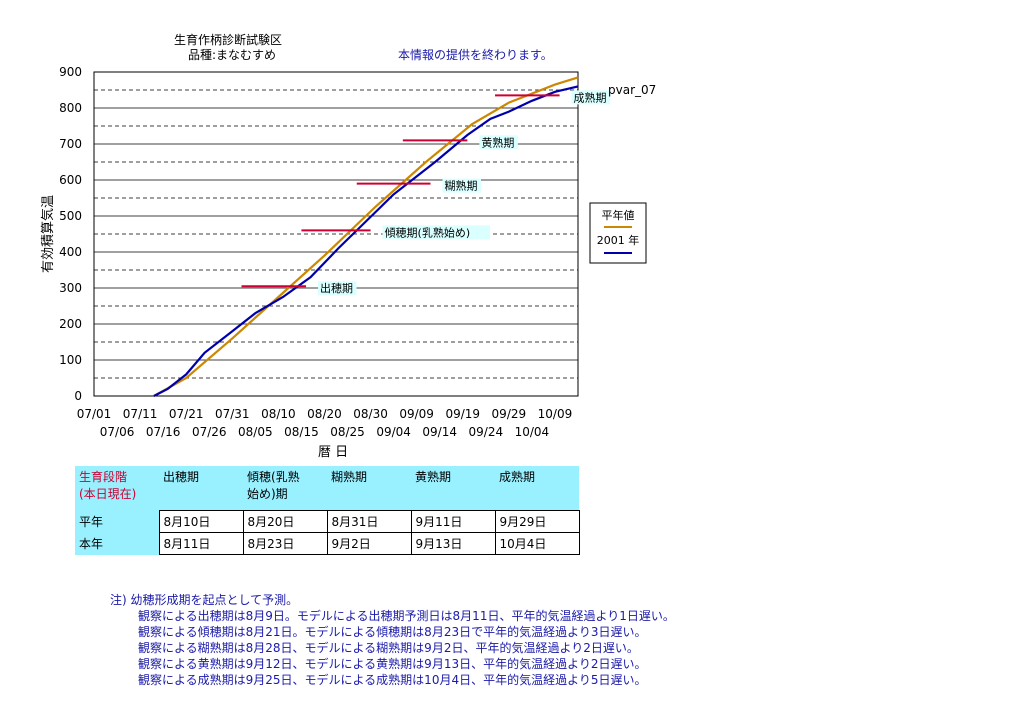  I want to click on x-tick-label: 08/30, so click(370, 414).